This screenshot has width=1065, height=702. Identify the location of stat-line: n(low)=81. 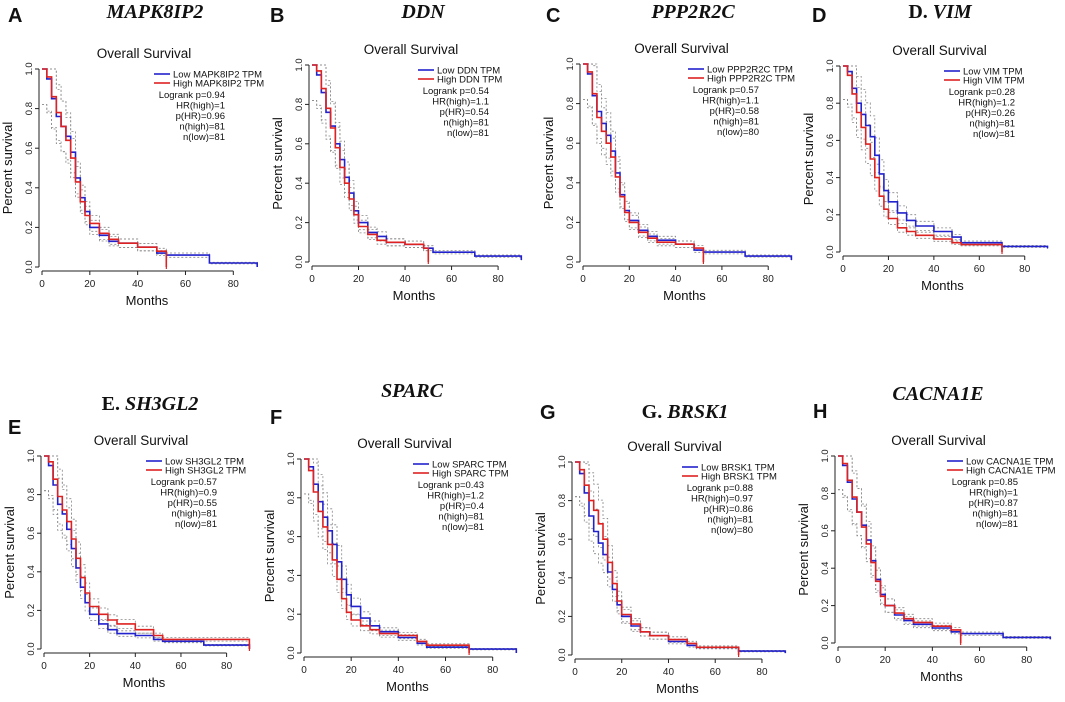
(994, 134).